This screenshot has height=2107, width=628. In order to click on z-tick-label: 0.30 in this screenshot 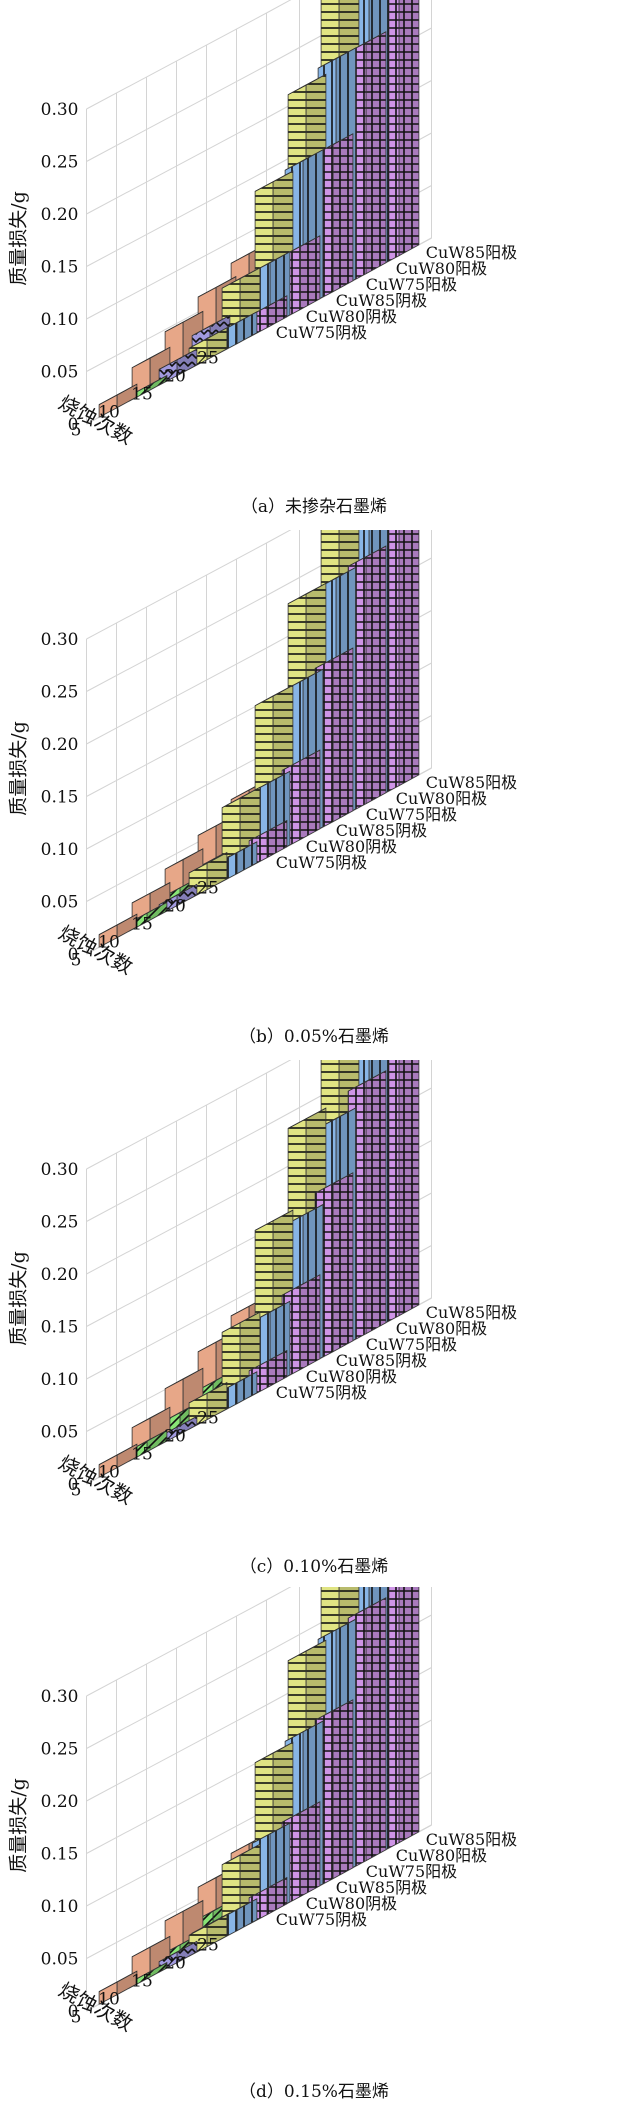, I will do `click(60, 640)`.